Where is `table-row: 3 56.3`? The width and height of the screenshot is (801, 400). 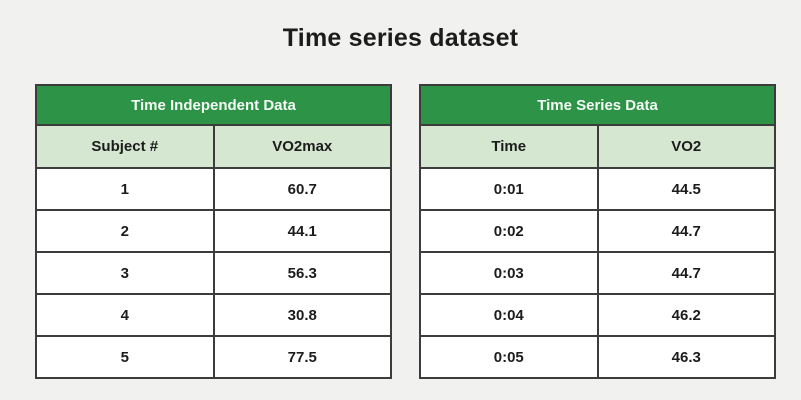 table-row: 3 56.3 is located at coordinates (213, 273).